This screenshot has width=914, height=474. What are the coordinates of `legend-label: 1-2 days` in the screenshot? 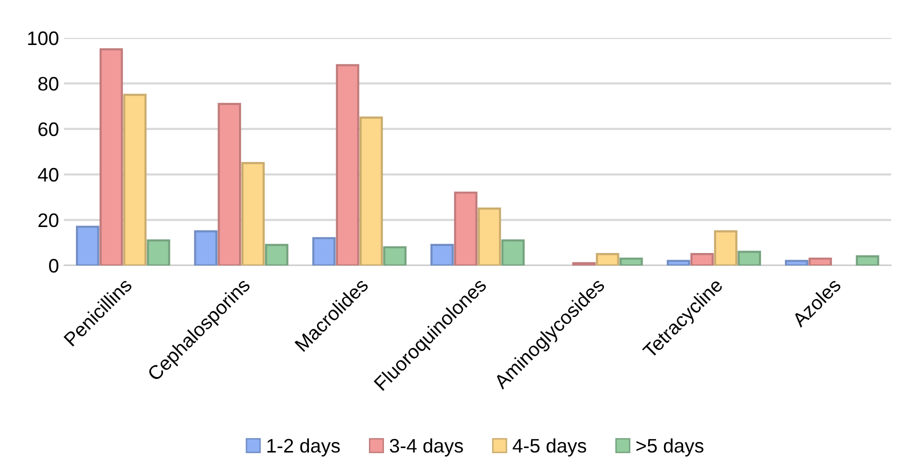 It's located at (303, 447).